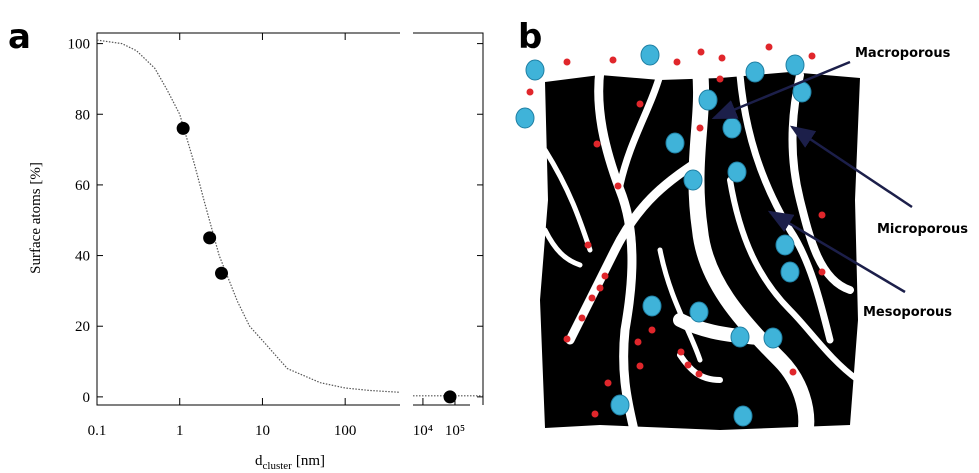 The height and width of the screenshot is (473, 979). I want to click on y-tick-label: 80, so click(82, 115).